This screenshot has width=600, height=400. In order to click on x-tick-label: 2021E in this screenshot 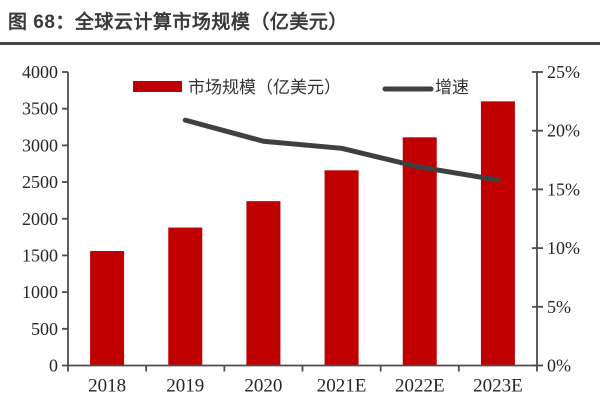, I will do `click(342, 386)`.